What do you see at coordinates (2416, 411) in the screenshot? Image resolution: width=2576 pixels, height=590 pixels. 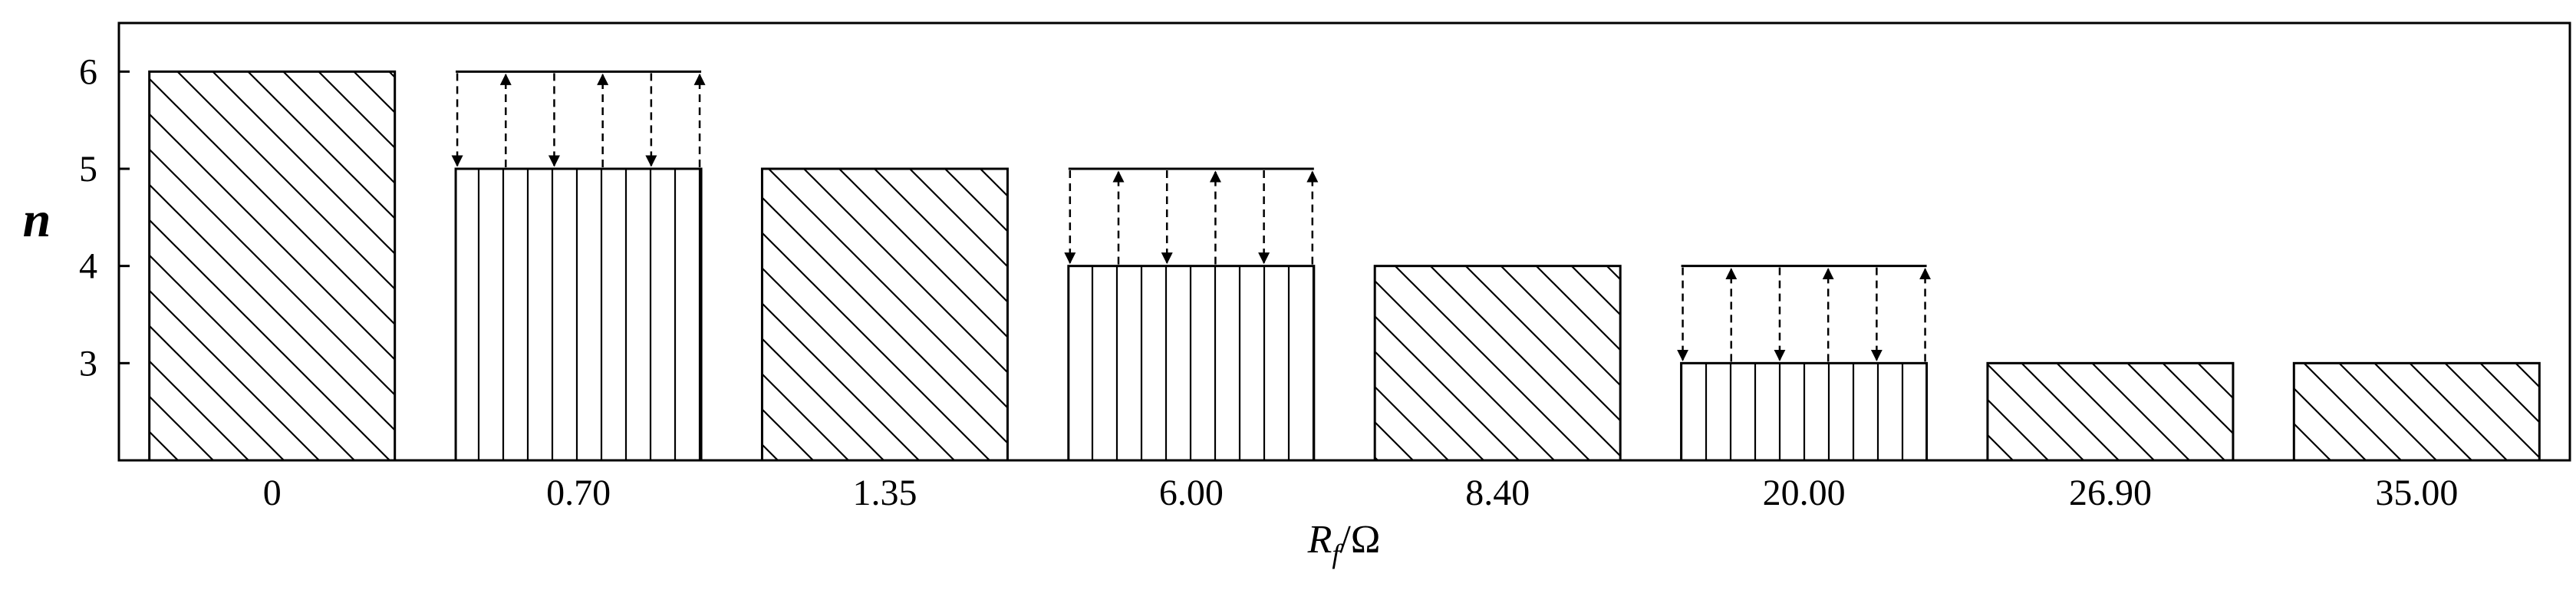 I see `bar-35.00` at bounding box center [2416, 411].